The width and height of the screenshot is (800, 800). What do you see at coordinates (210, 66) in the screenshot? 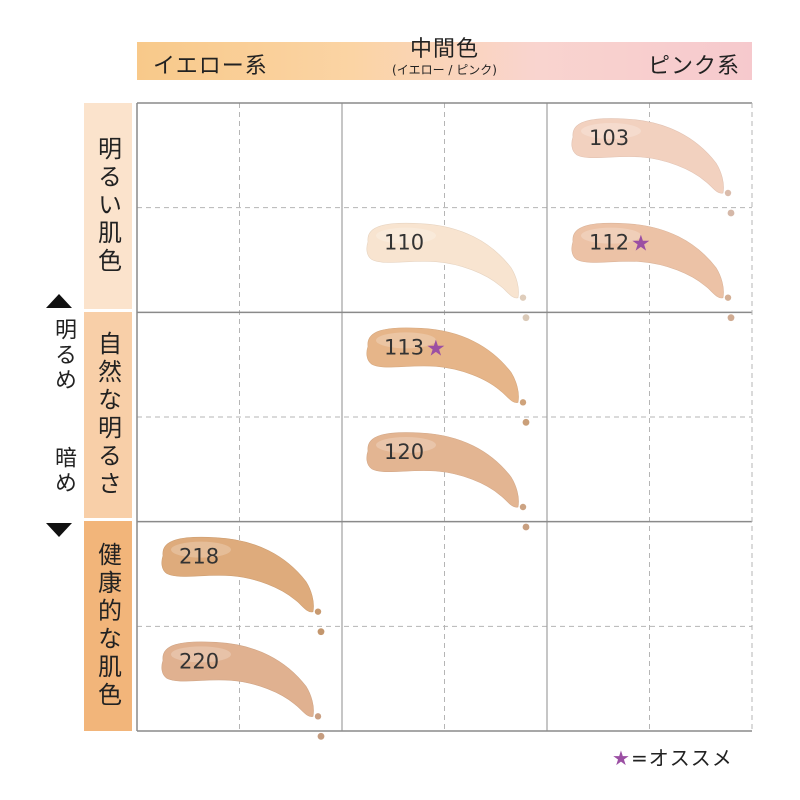
I see `yellow-column-label: イエロー系` at bounding box center [210, 66].